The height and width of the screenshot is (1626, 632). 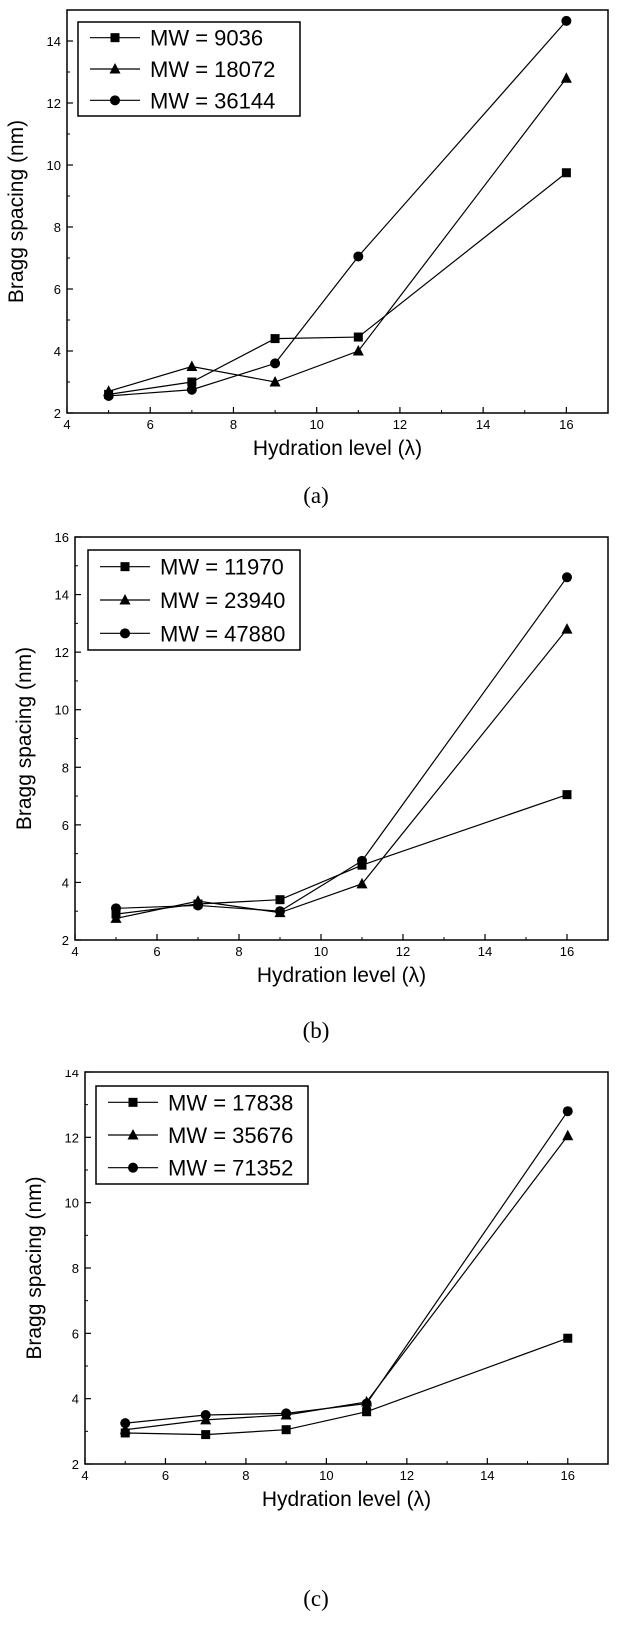 What do you see at coordinates (212, 100) in the screenshot?
I see `legend-label: MW = 36144` at bounding box center [212, 100].